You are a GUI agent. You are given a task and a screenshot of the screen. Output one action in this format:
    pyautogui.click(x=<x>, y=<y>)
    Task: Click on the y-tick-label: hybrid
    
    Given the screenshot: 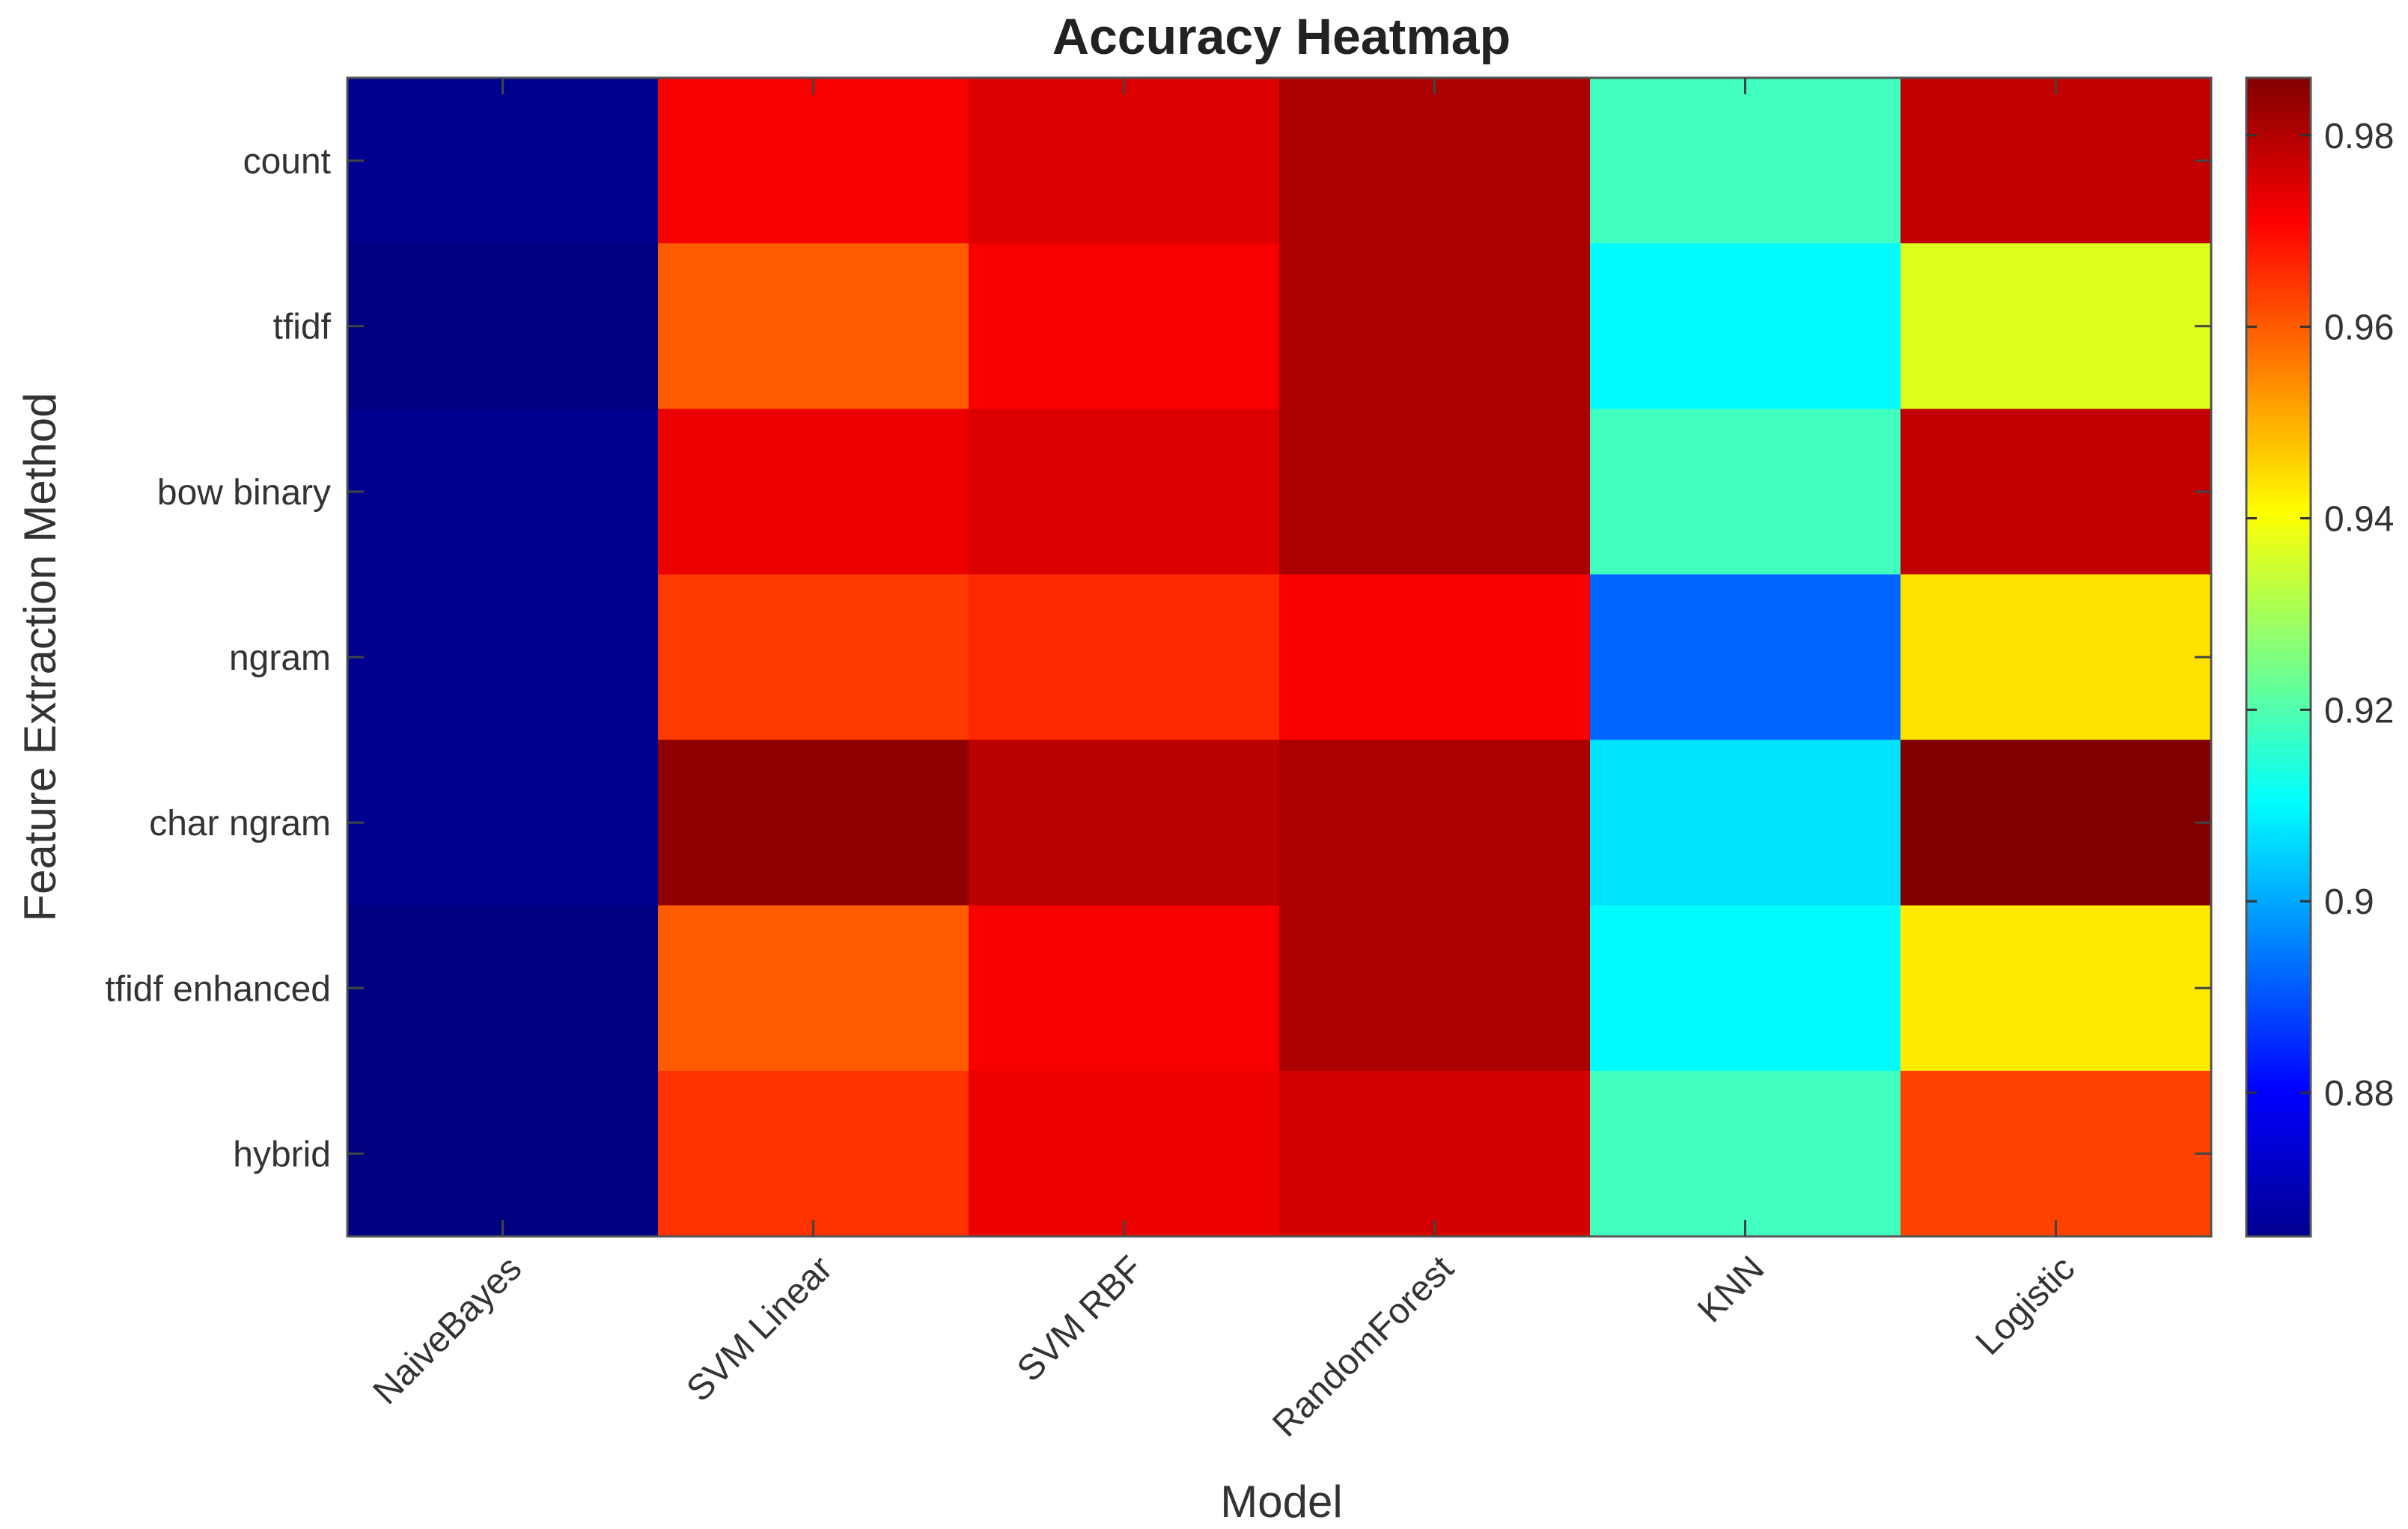 What is the action you would take?
    pyautogui.click(x=282, y=1154)
    